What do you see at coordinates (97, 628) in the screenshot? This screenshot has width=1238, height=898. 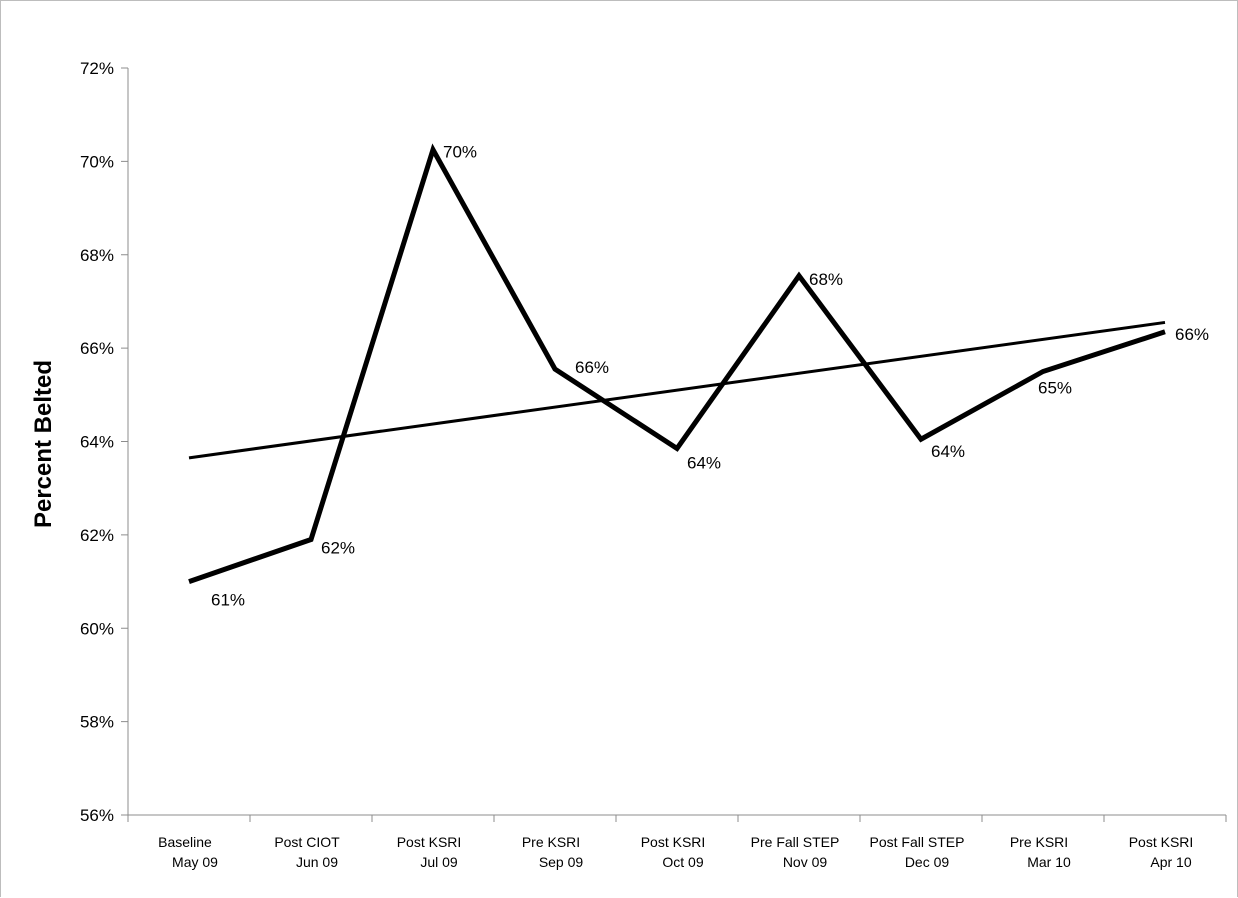 I see `y-tick-label: 60%` at bounding box center [97, 628].